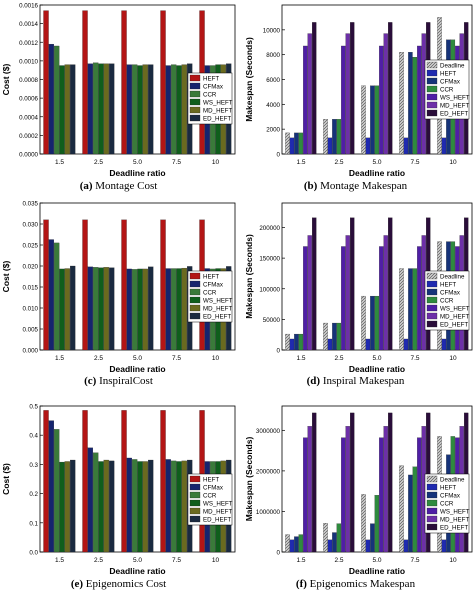  What do you see at coordinates (355, 381) in the screenshot?
I see `panel-caption: (d) Inspiral Makespan` at bounding box center [355, 381].